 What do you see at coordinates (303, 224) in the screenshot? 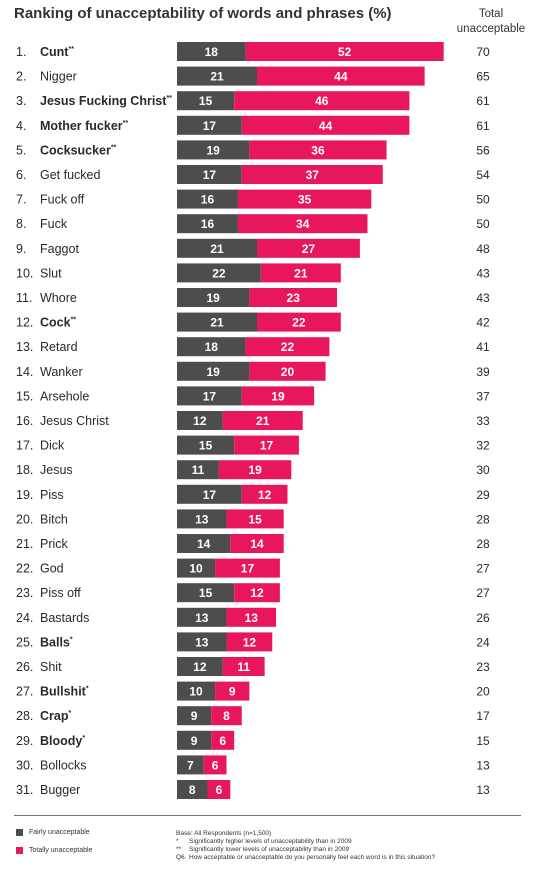
I see `value-totally: 34` at bounding box center [303, 224].